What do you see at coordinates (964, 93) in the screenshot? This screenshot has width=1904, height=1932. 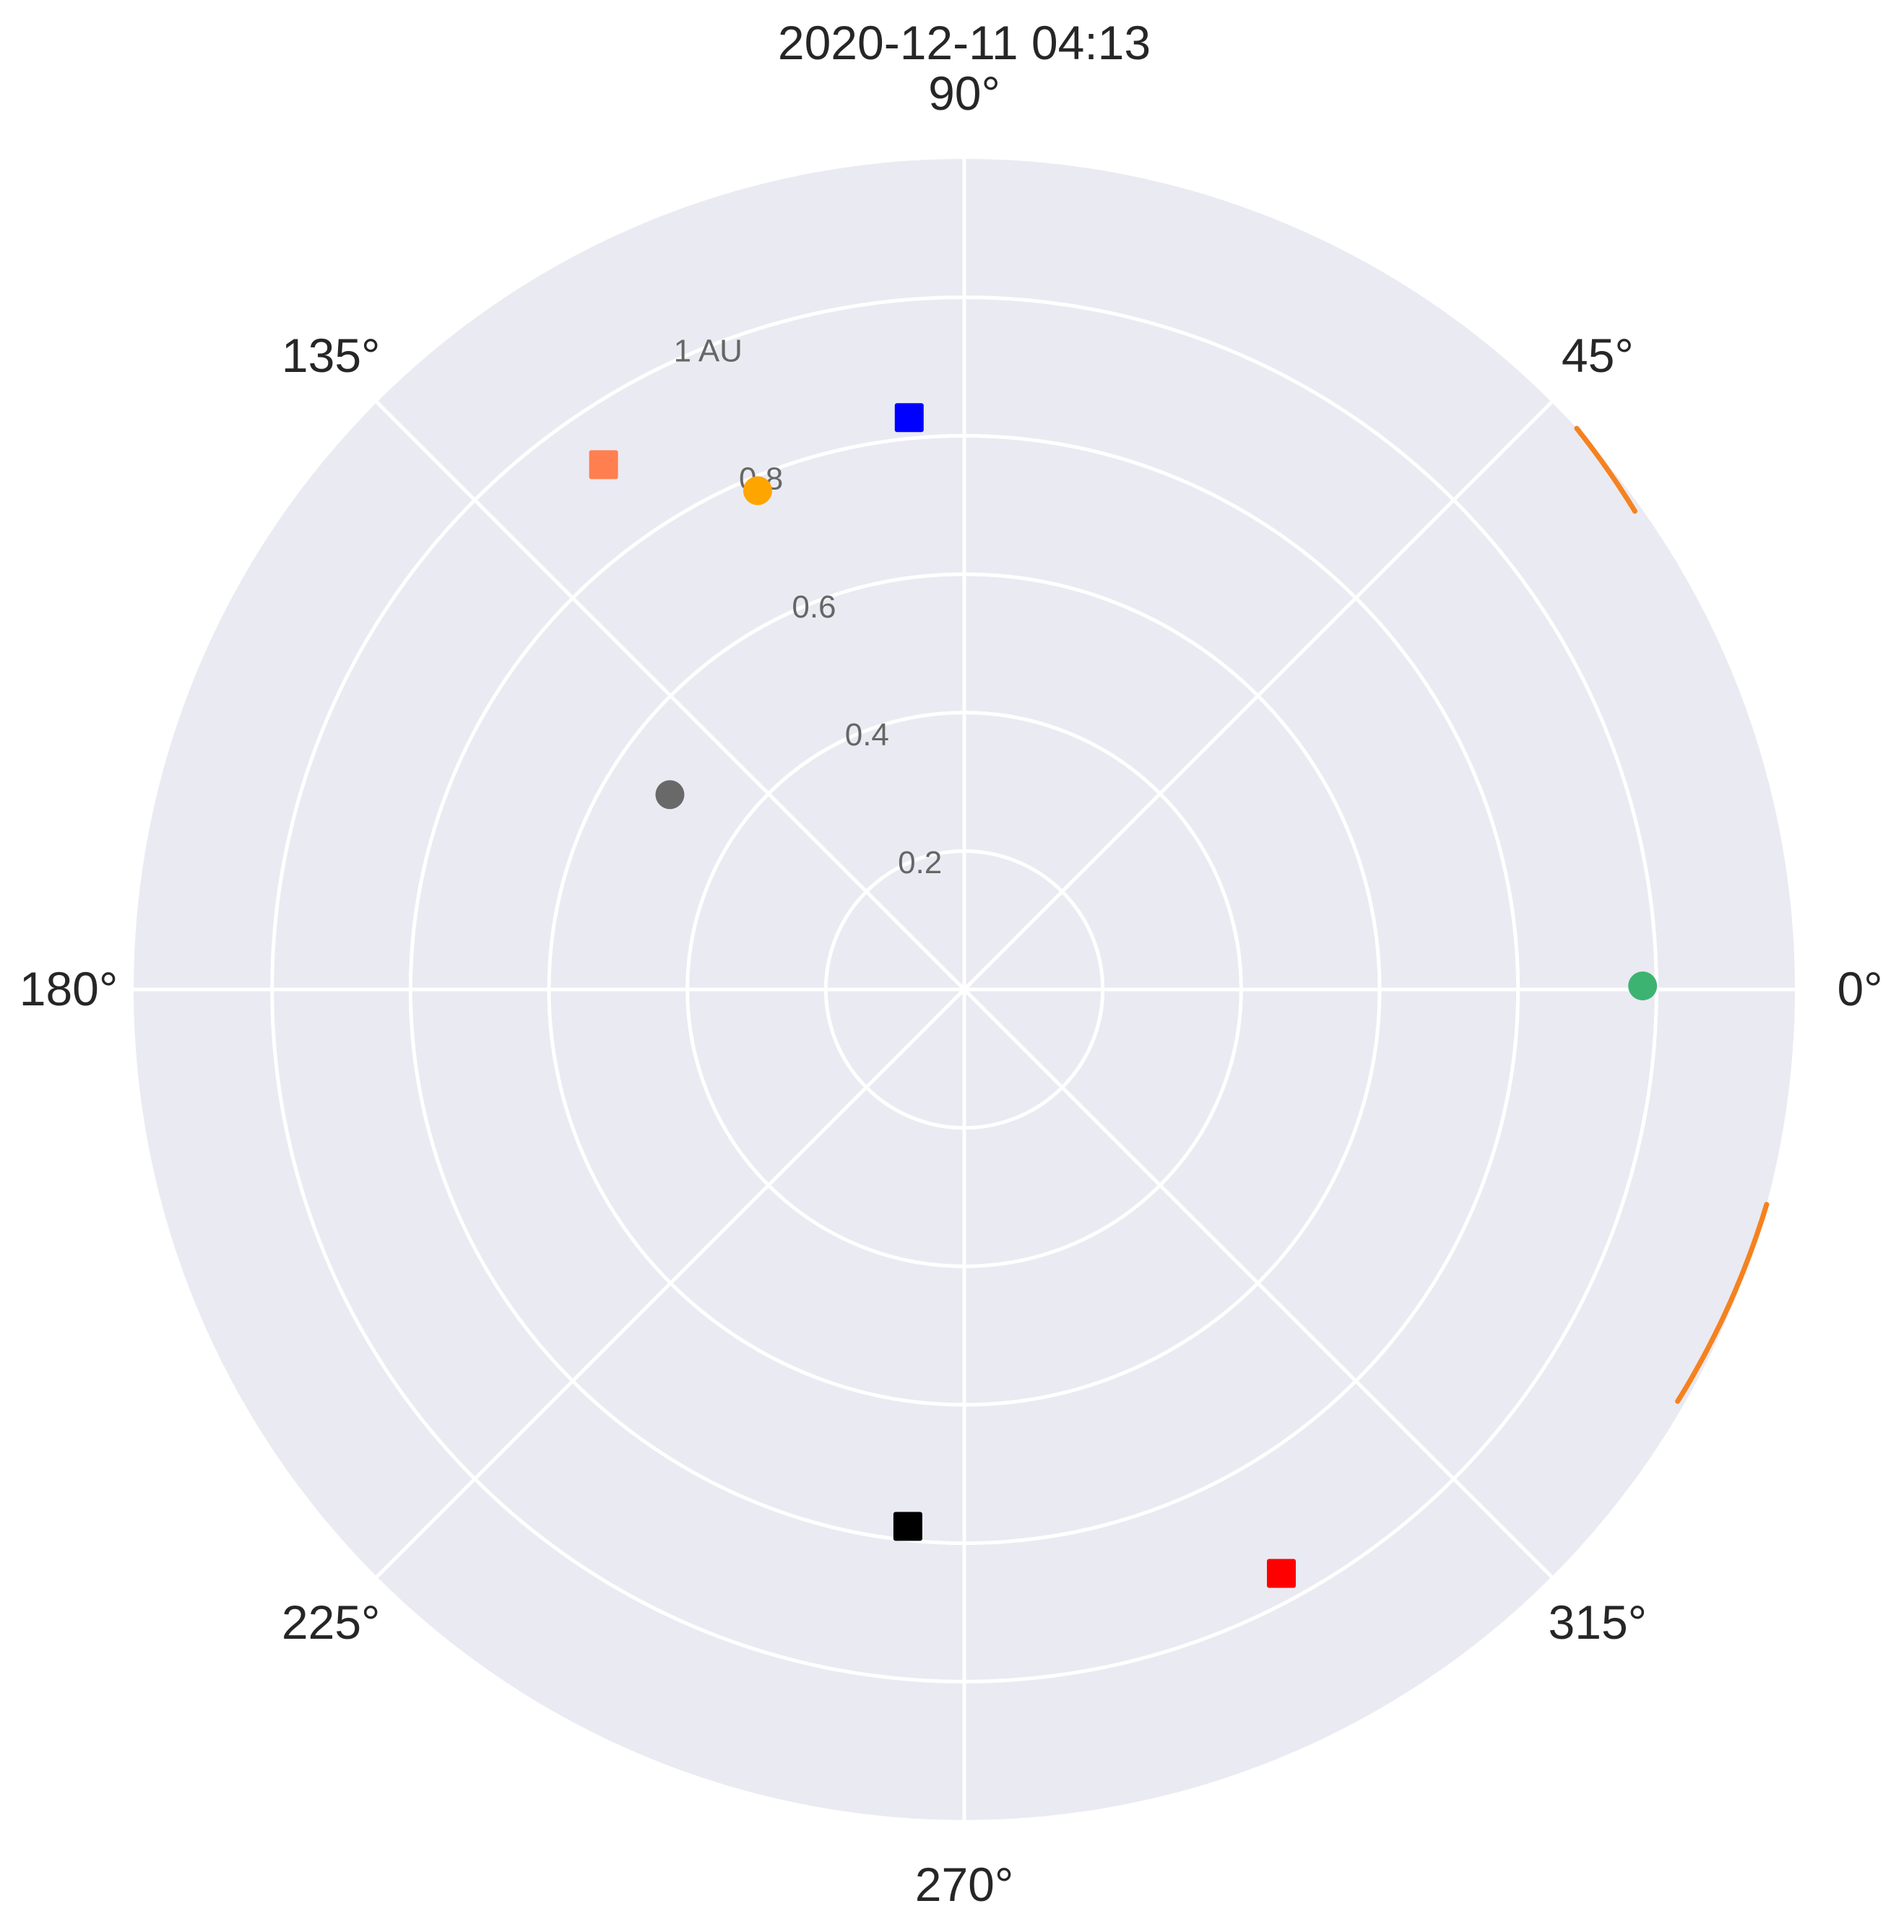 I see `angle-tick-label: 90°` at bounding box center [964, 93].